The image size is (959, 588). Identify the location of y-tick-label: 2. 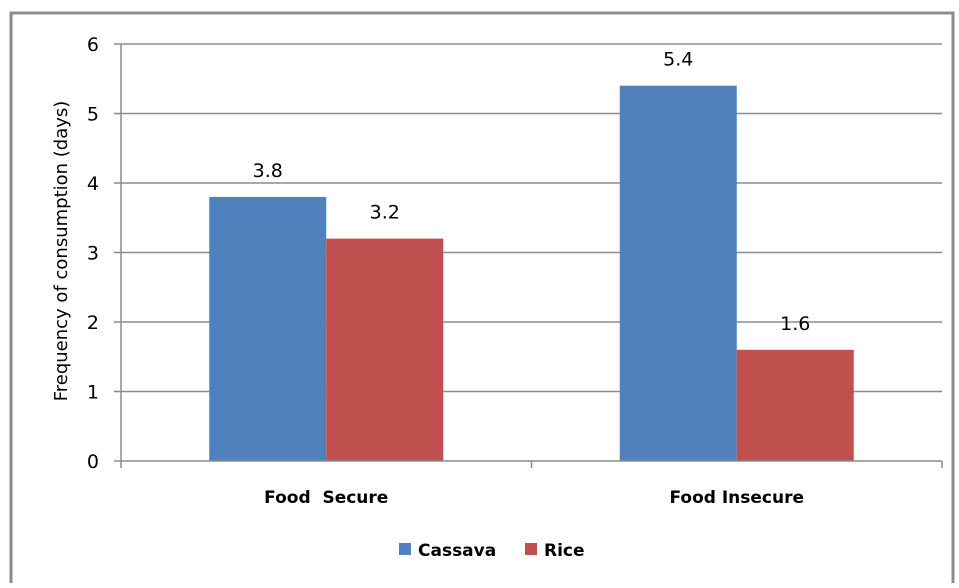
(93, 323).